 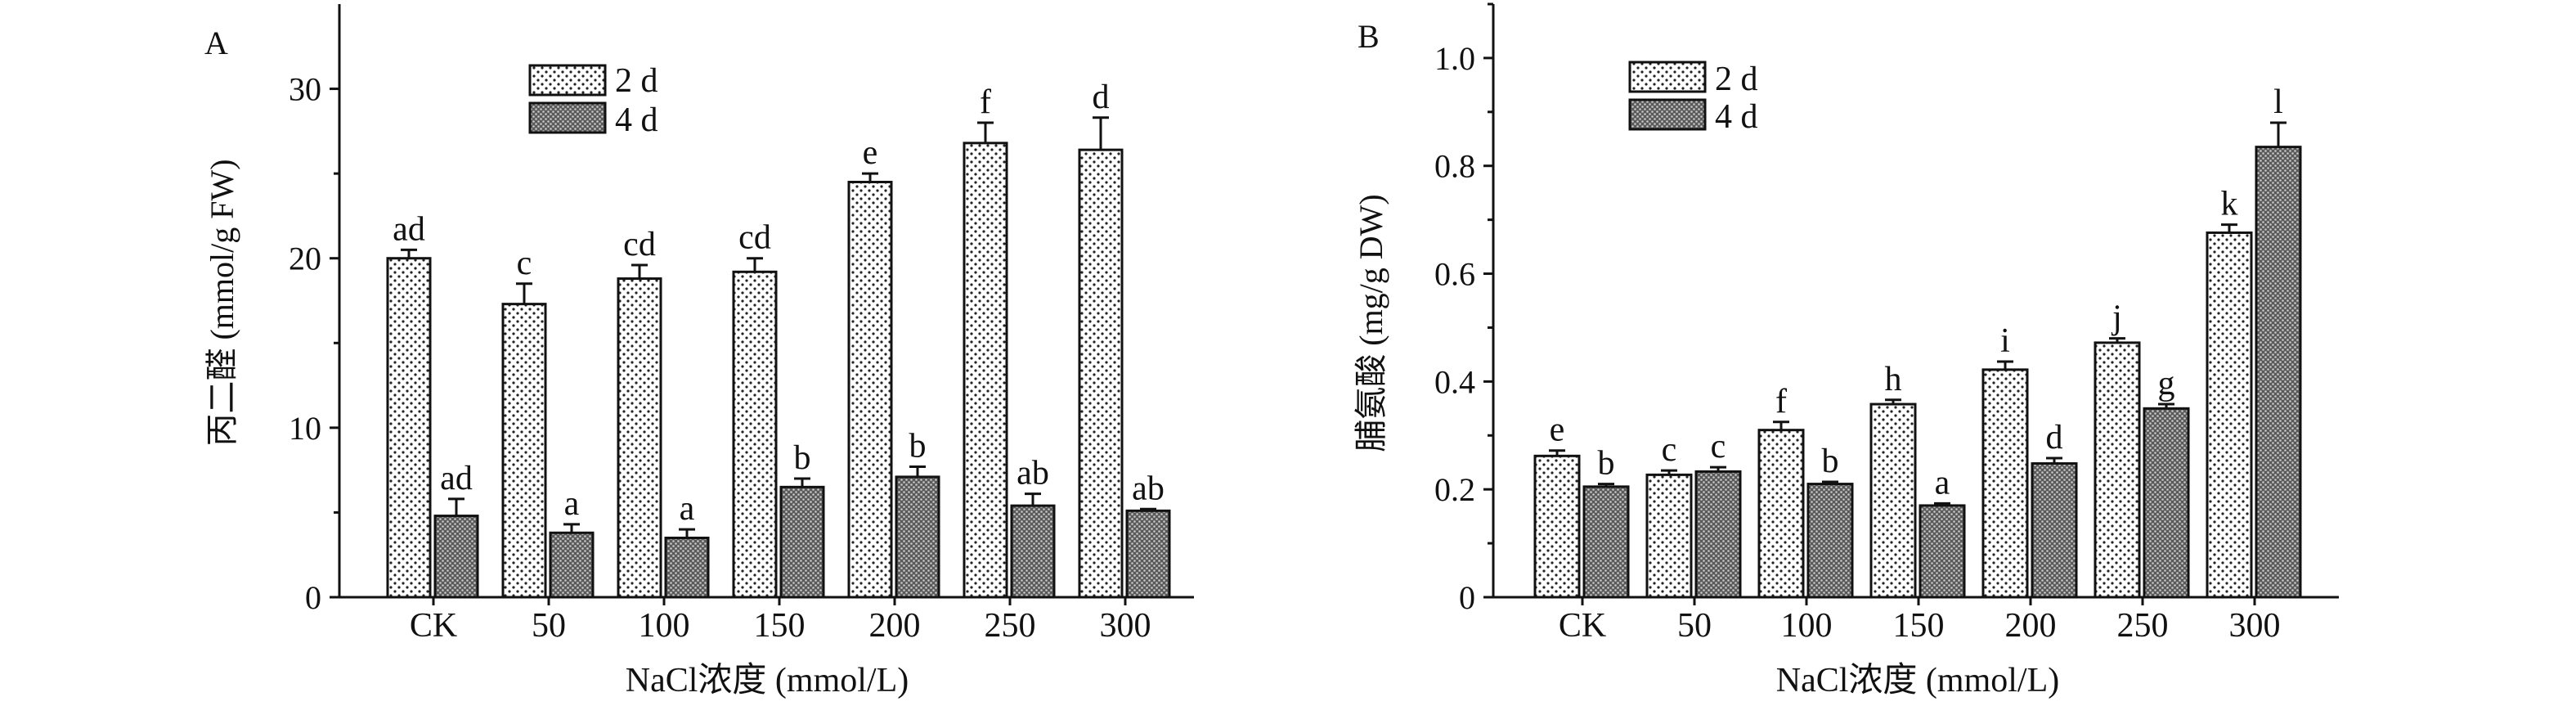 What do you see at coordinates (895, 626) in the screenshot?
I see `x-tick-label-a: 200` at bounding box center [895, 626].